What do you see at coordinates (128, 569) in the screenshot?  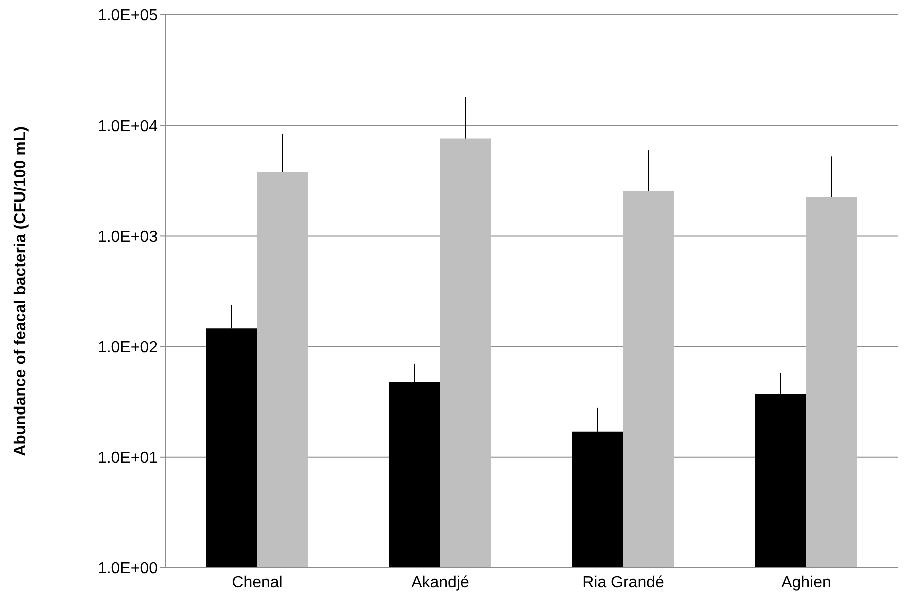 I see `y-tick-label: 1.0E+00` at bounding box center [128, 569].